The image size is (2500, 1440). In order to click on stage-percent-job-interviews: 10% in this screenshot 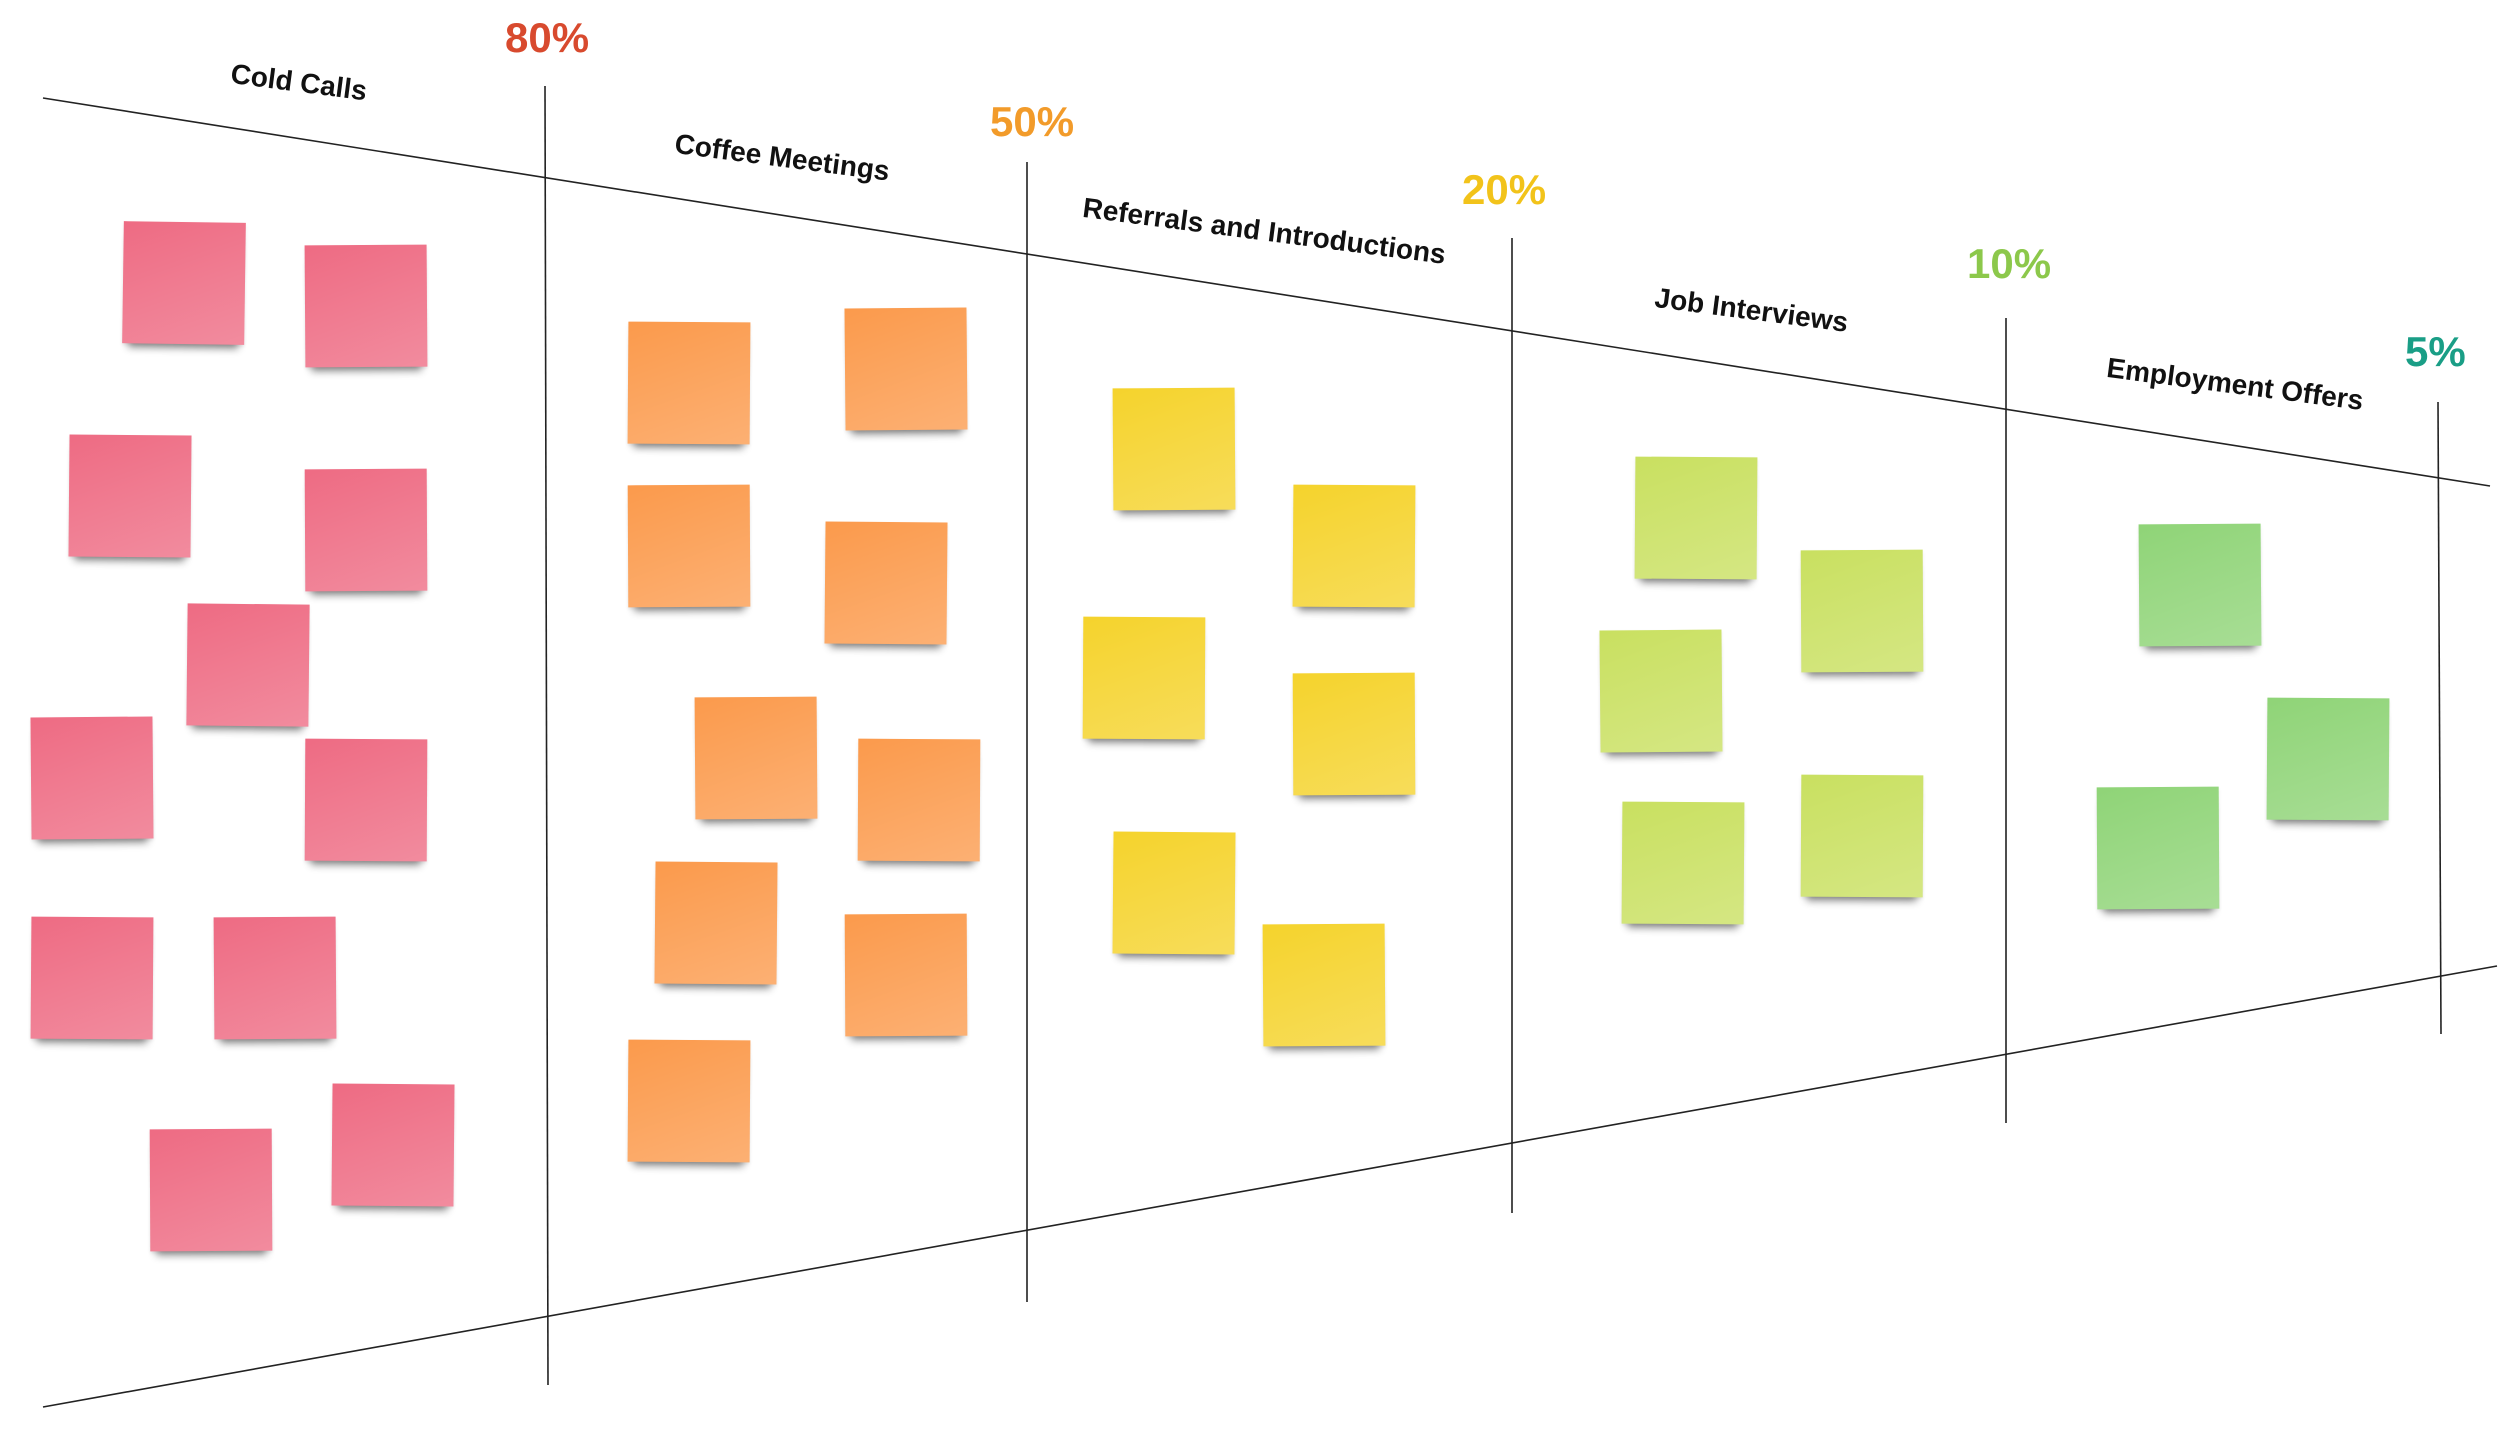, I will do `click(2009, 263)`.